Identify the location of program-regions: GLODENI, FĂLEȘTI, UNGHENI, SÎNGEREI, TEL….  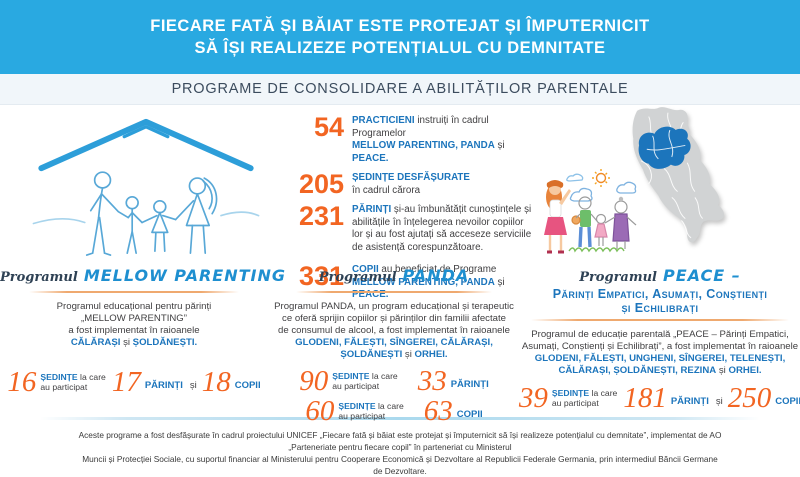
(660, 364).